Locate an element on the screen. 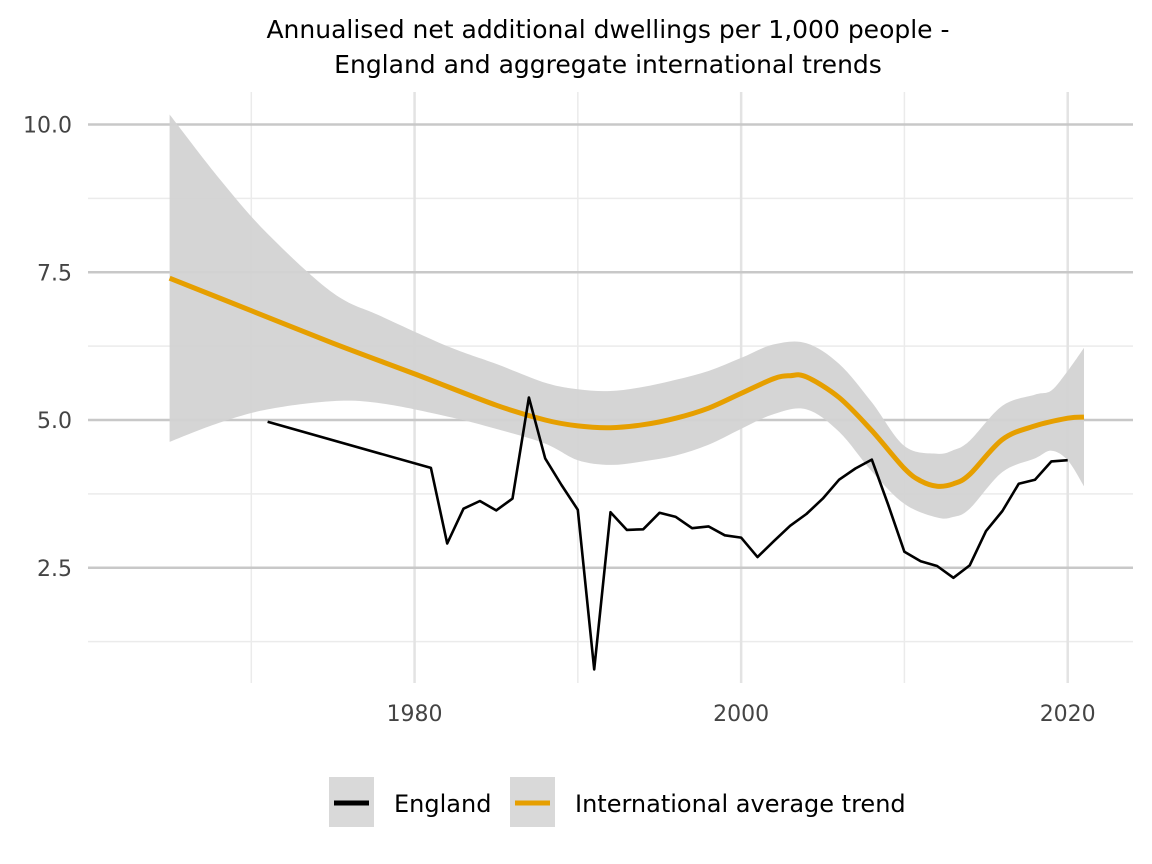 The height and width of the screenshot is (864, 1152). y-tick-label: 2.5 is located at coordinates (54, 569).